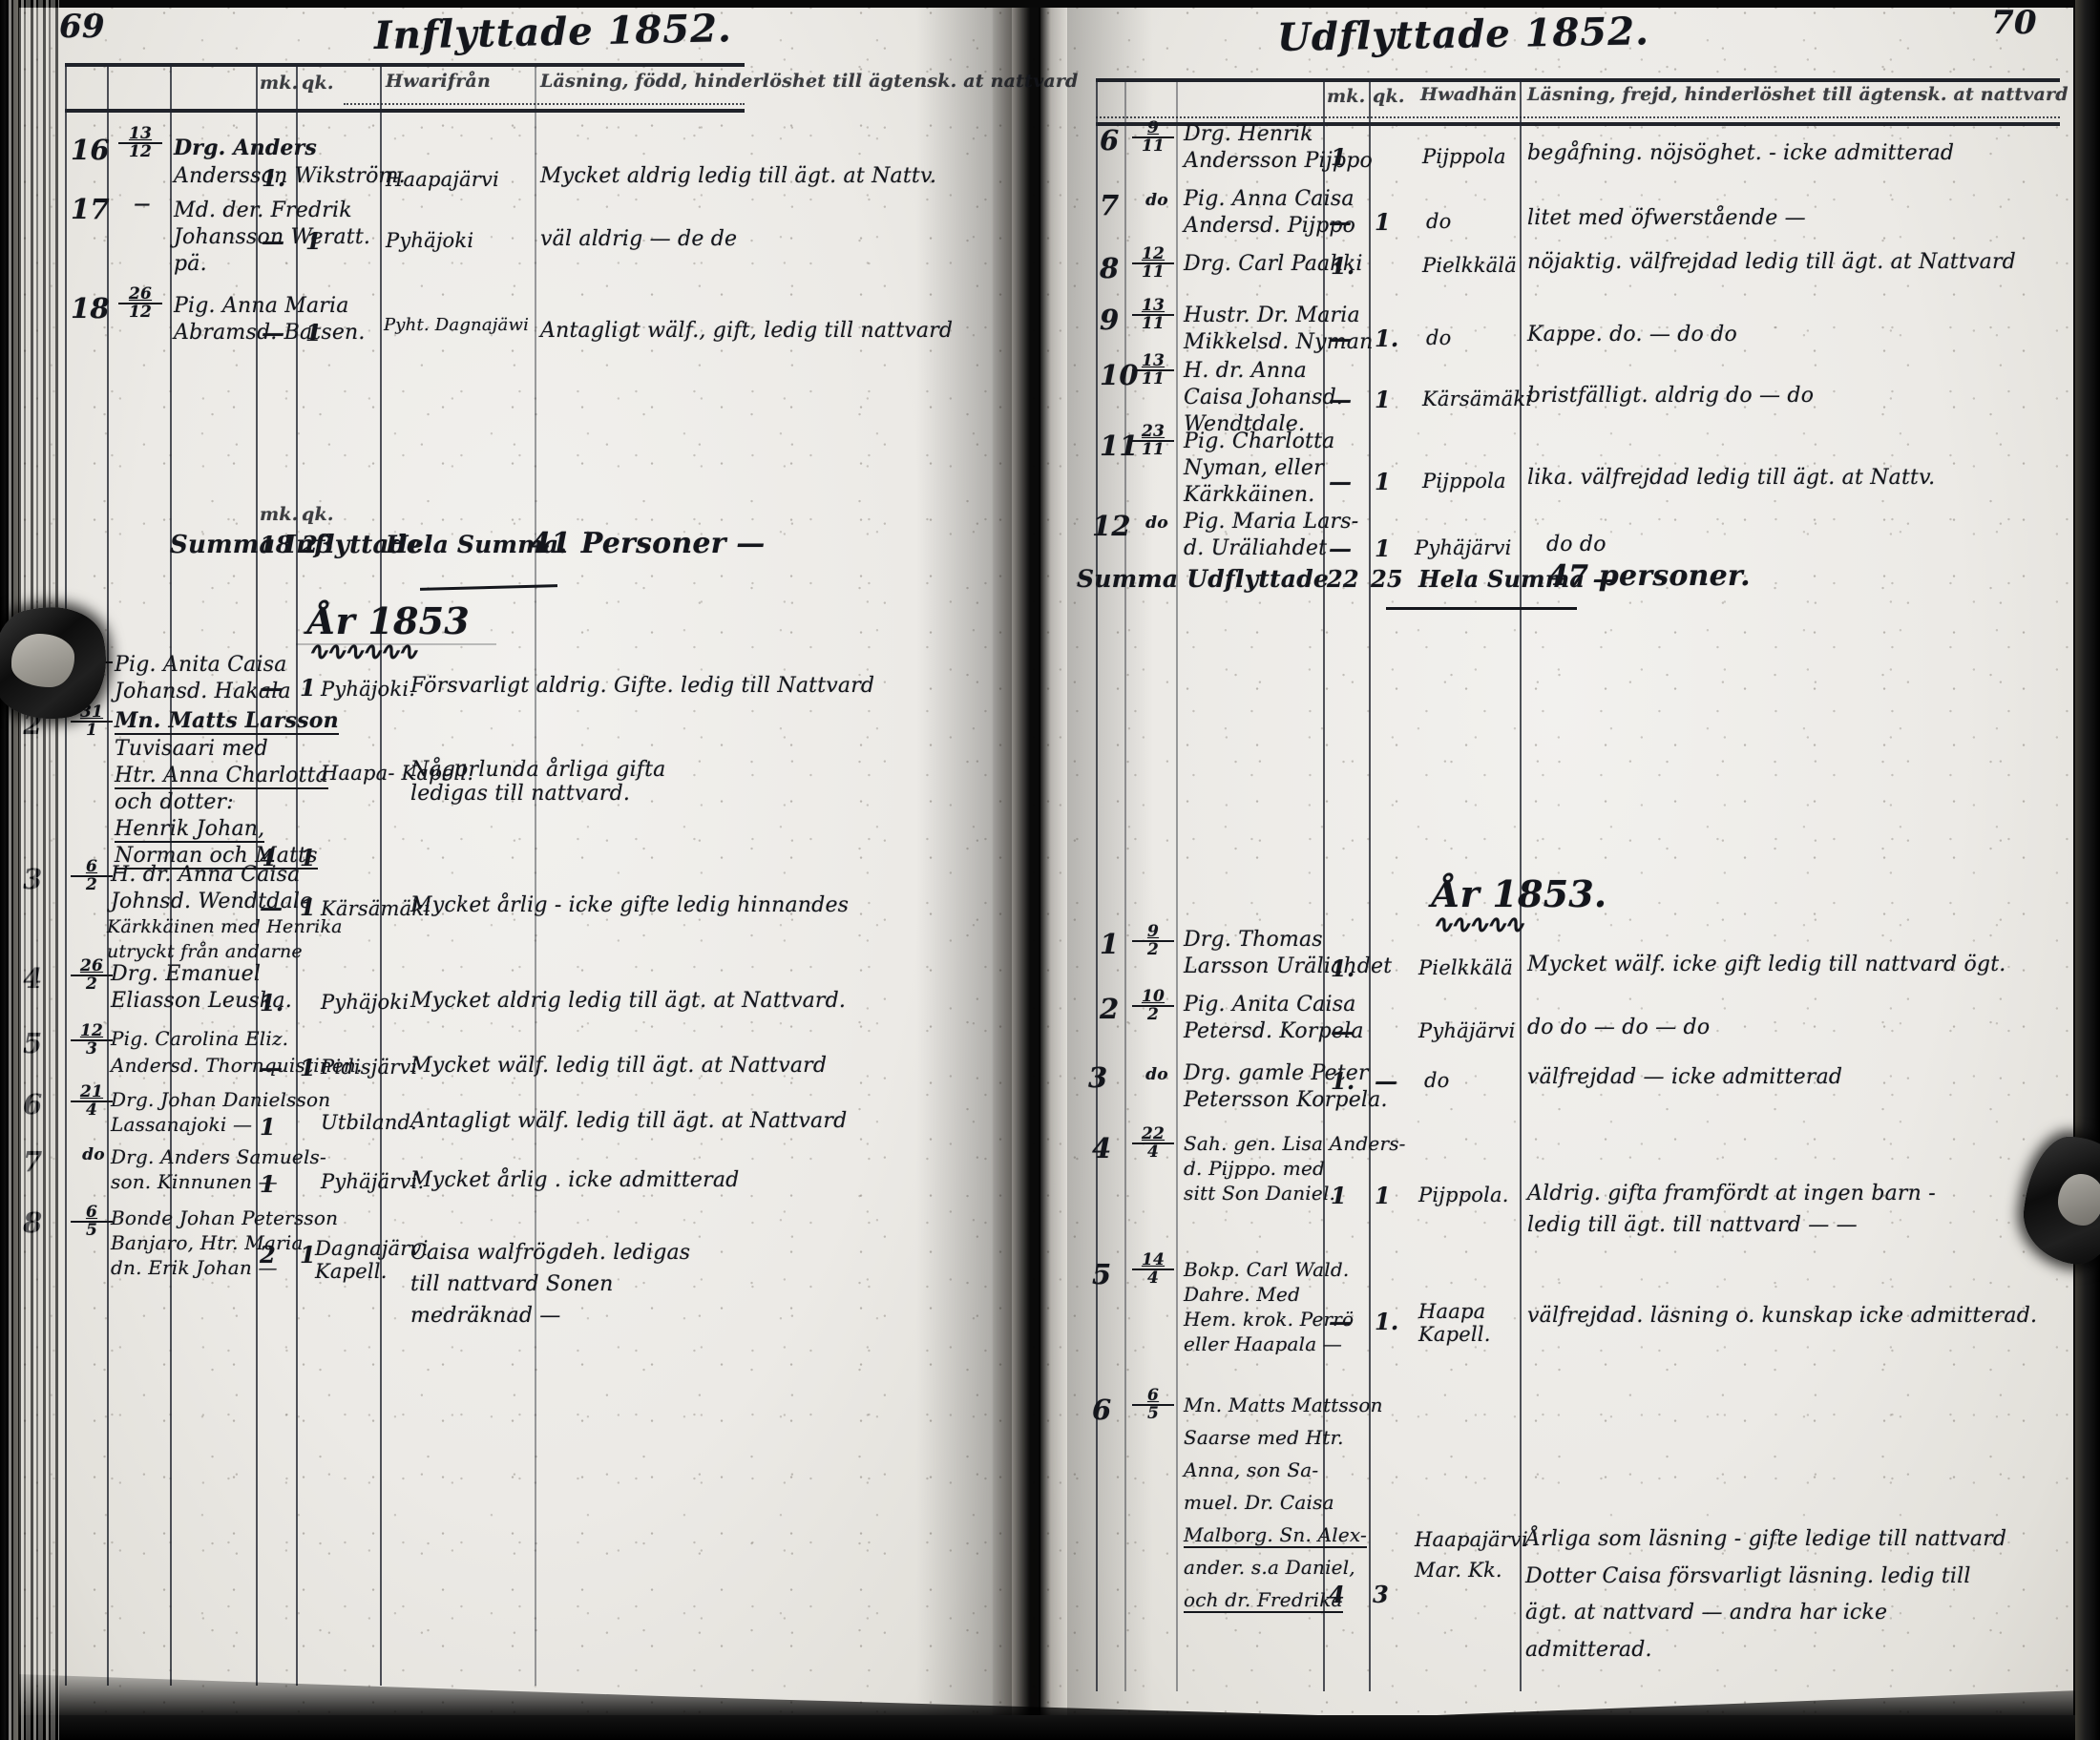  Describe the element at coordinates (1277, 1073) in the screenshot. I see `entry-name-line: Drg. gamle Peter` at that location.